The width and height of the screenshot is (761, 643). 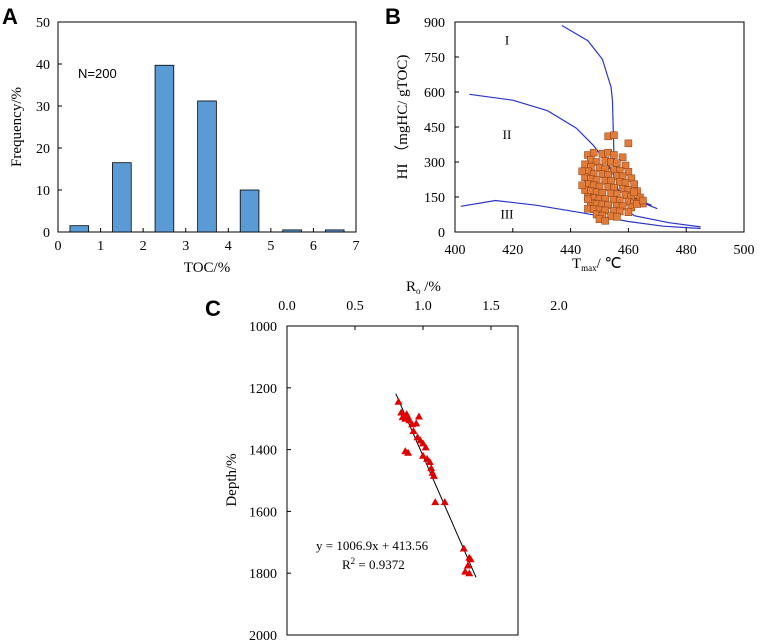 I want to click on chart-c-x-axis-title: Ro /%, so click(x=423, y=287).